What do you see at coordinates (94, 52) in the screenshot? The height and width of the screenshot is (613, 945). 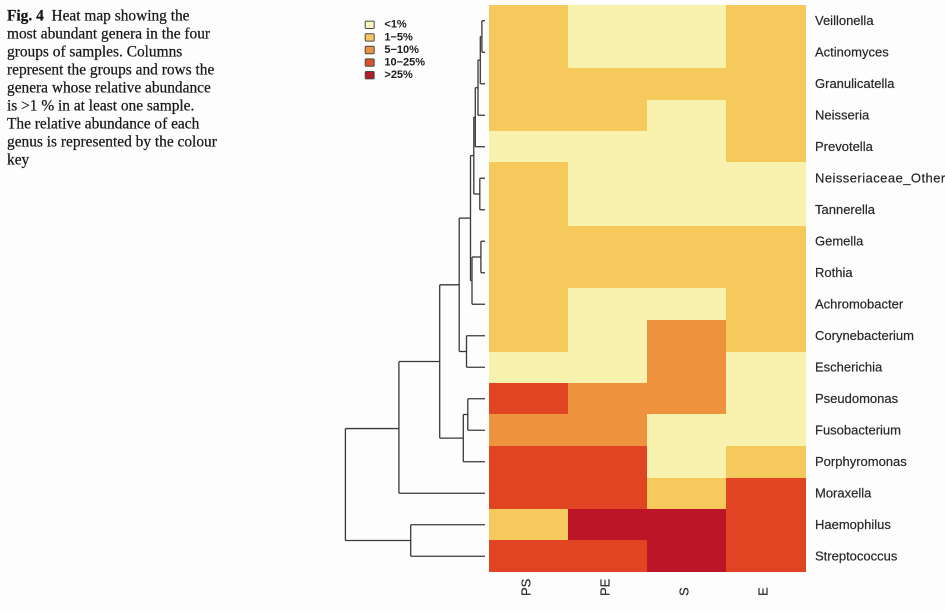 I see `svg-text: groups of samples. Columns` at bounding box center [94, 52].